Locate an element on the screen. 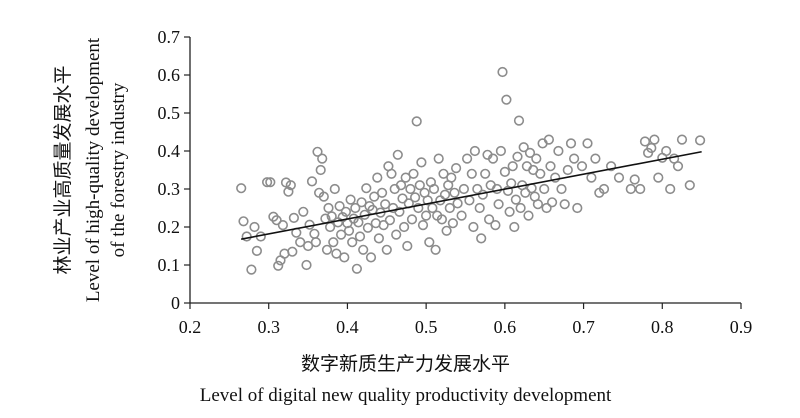 This screenshot has width=800, height=418. y-tick-label: 0.2 is located at coordinates (169, 227).